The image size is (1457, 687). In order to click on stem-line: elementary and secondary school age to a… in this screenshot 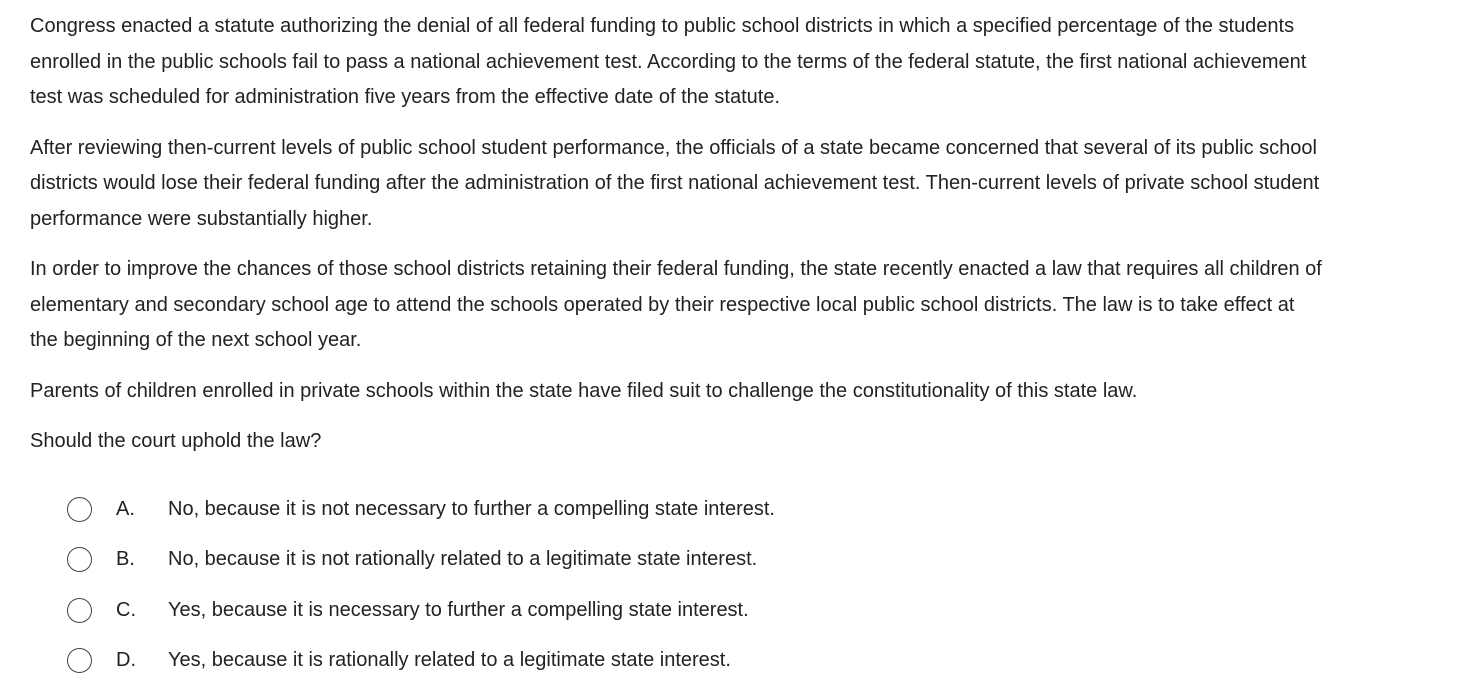, I will do `click(662, 304)`.